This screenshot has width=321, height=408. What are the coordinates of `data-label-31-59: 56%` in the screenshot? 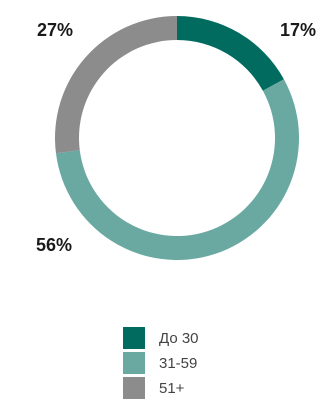 It's located at (54, 245).